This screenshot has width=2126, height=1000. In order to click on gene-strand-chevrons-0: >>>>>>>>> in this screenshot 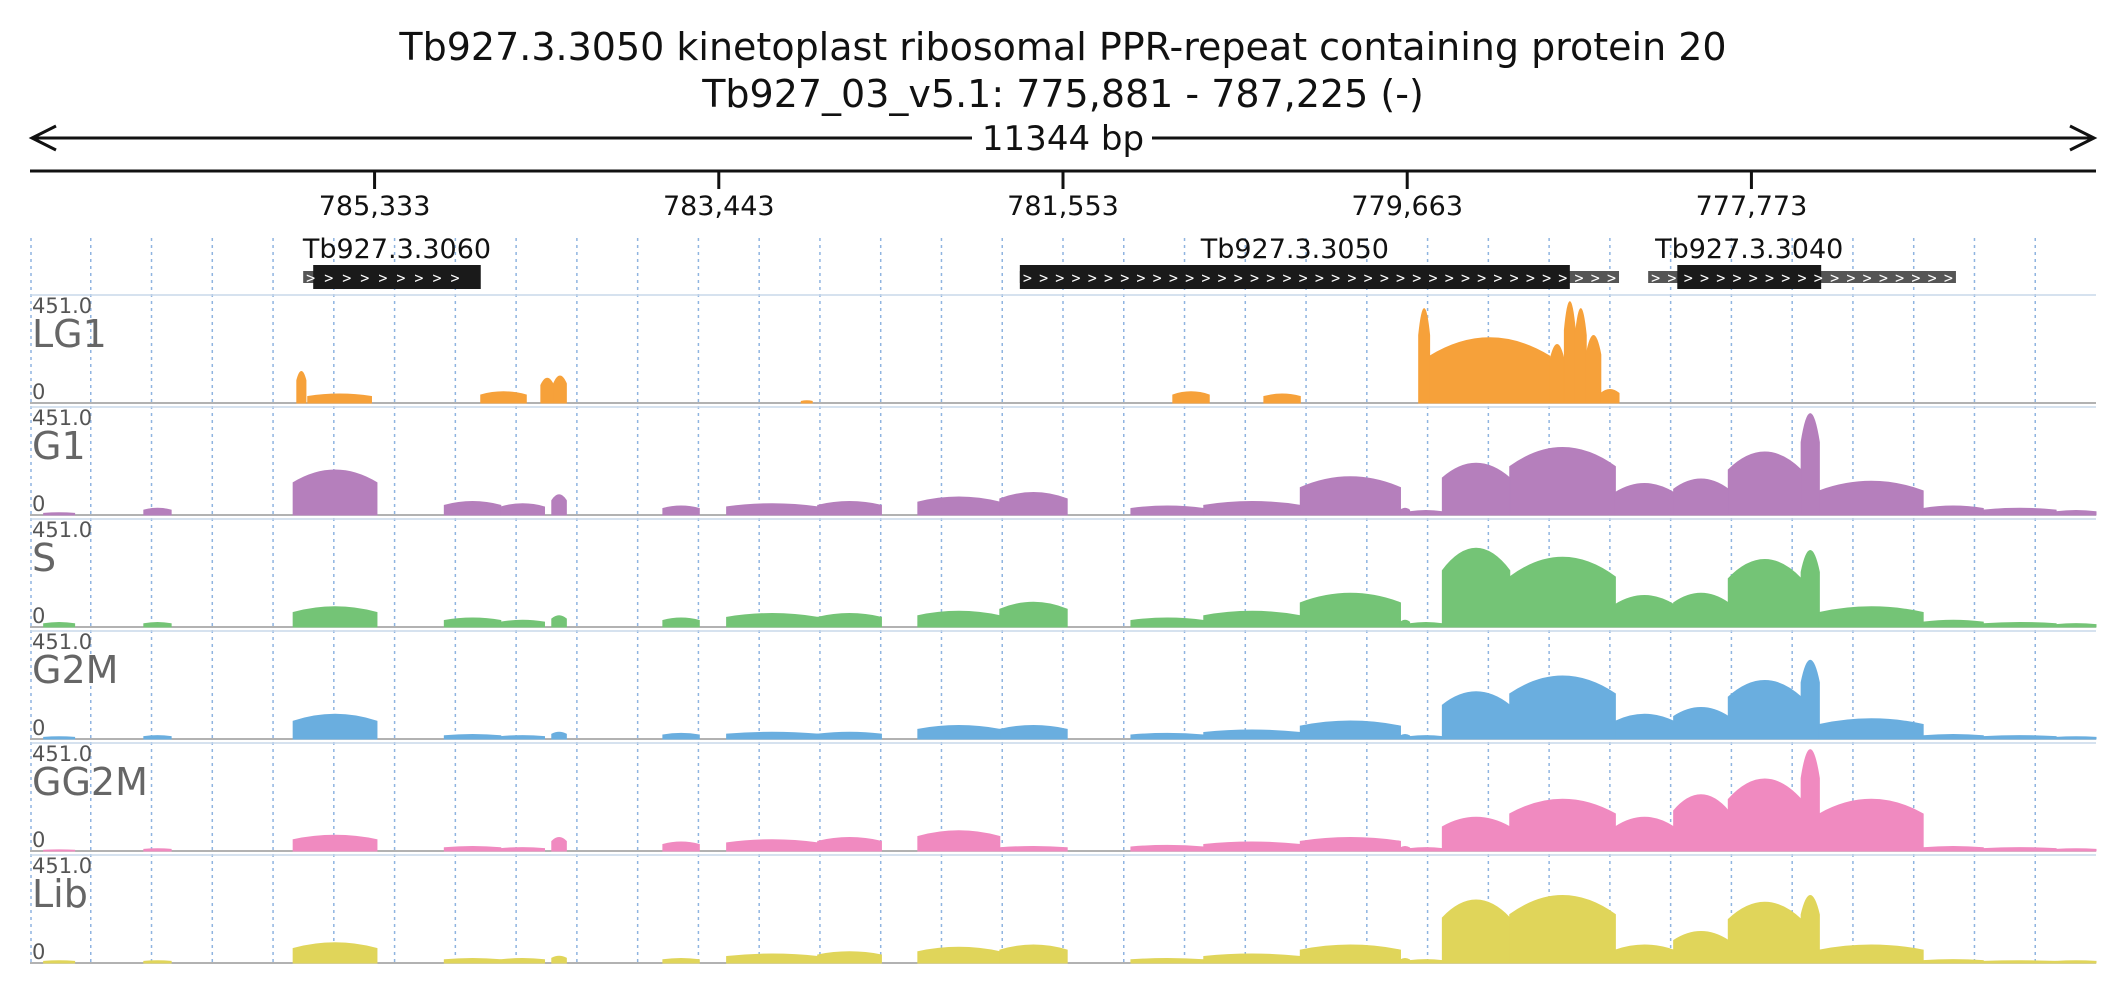, I will do `click(382, 278)`.